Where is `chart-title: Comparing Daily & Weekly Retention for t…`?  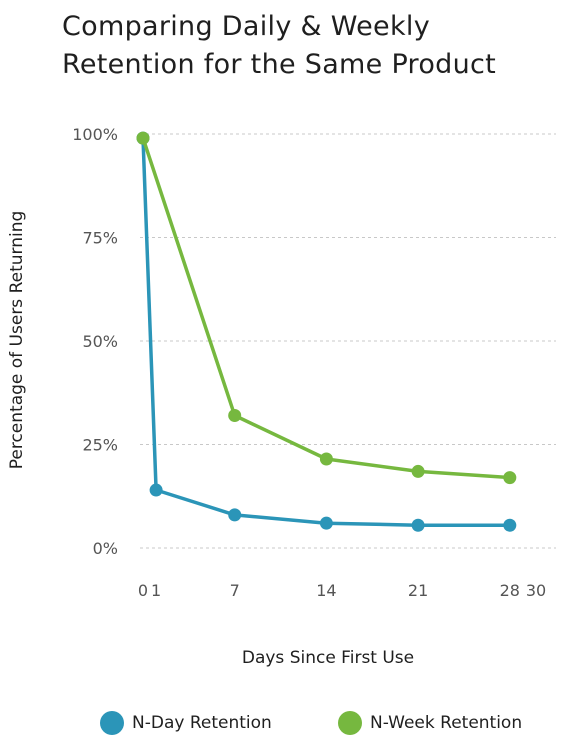
chart-title: Comparing Daily & Weekly Retention for t… is located at coordinates (312, 46).